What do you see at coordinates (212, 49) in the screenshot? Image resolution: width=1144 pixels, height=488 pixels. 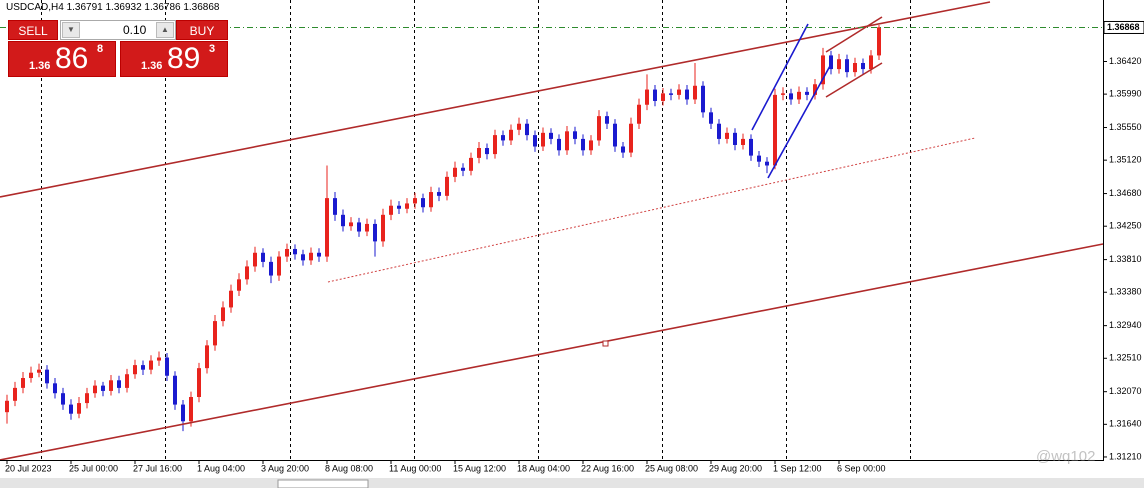 I see `buy-price-fraction: 3` at bounding box center [212, 49].